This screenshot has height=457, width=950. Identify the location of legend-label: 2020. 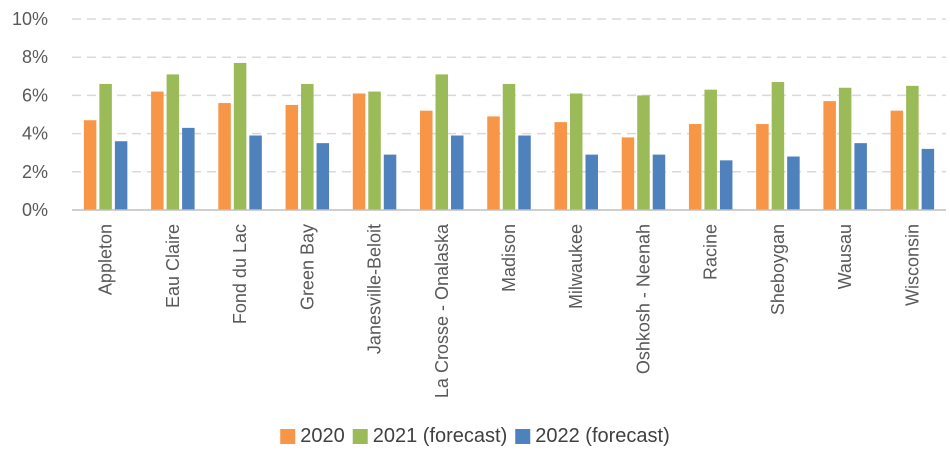
(322, 436).